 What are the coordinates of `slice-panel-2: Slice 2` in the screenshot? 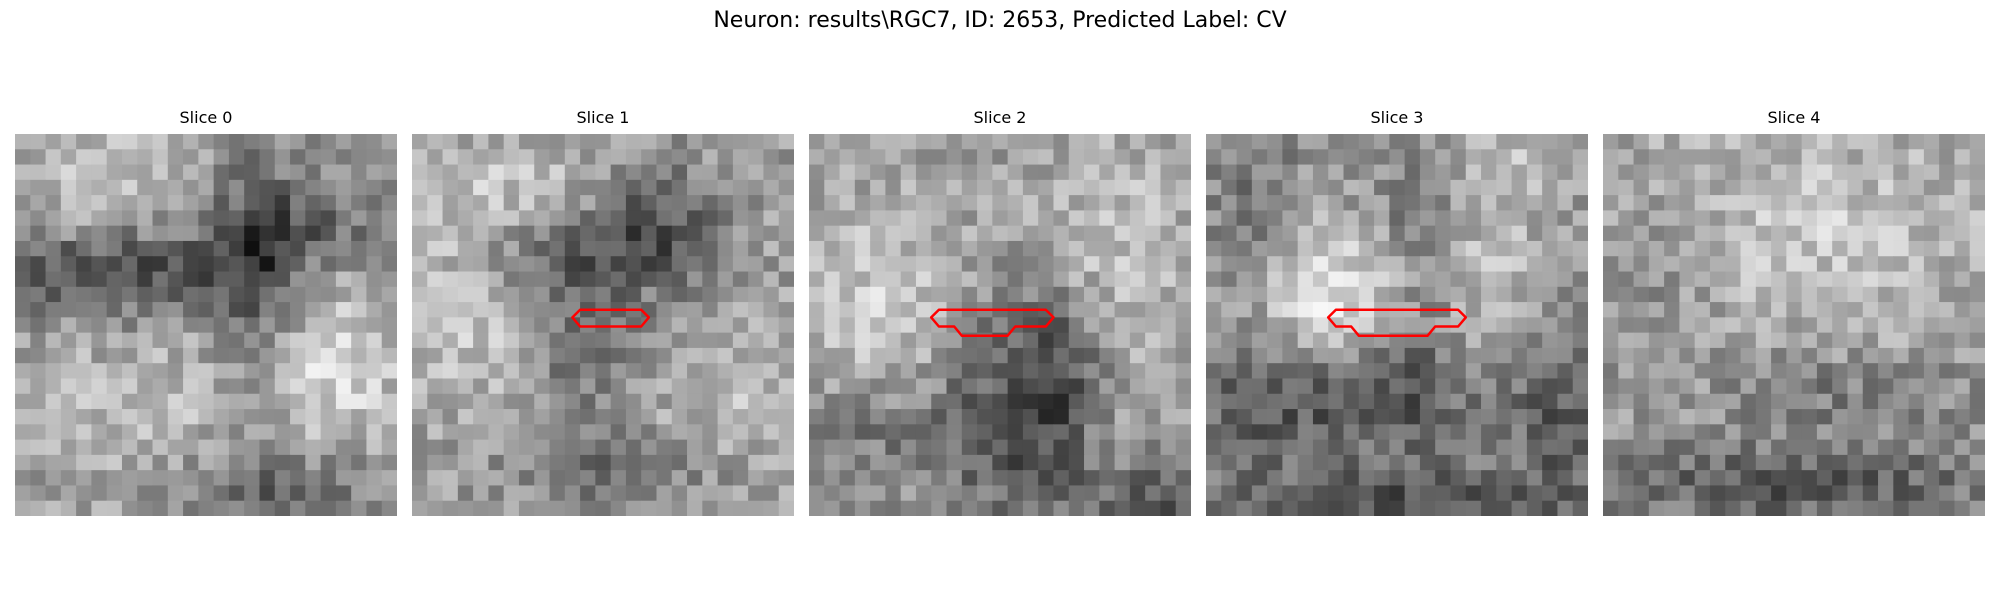 It's located at (1000, 312).